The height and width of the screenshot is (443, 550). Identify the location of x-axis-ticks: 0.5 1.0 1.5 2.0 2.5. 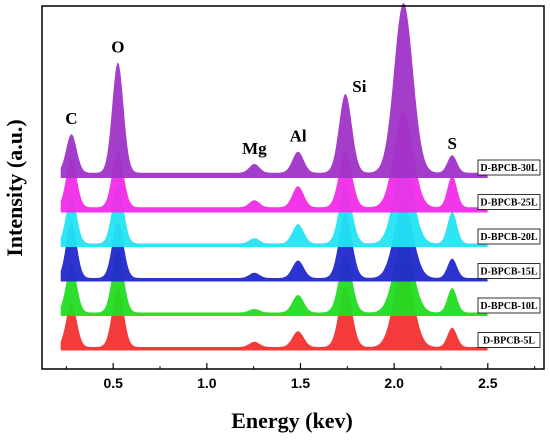
(300, 377).